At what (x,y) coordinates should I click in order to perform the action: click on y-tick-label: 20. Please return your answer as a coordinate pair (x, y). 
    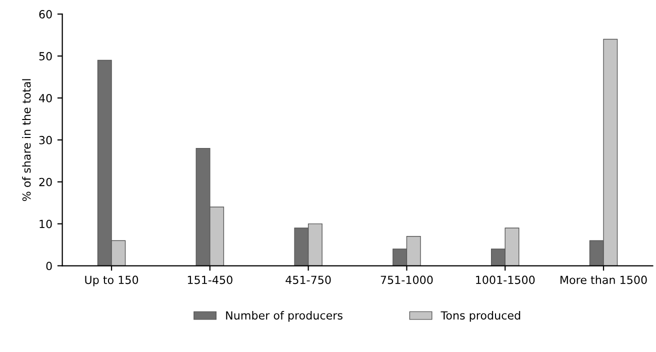
    Looking at the image, I should click on (45, 182).